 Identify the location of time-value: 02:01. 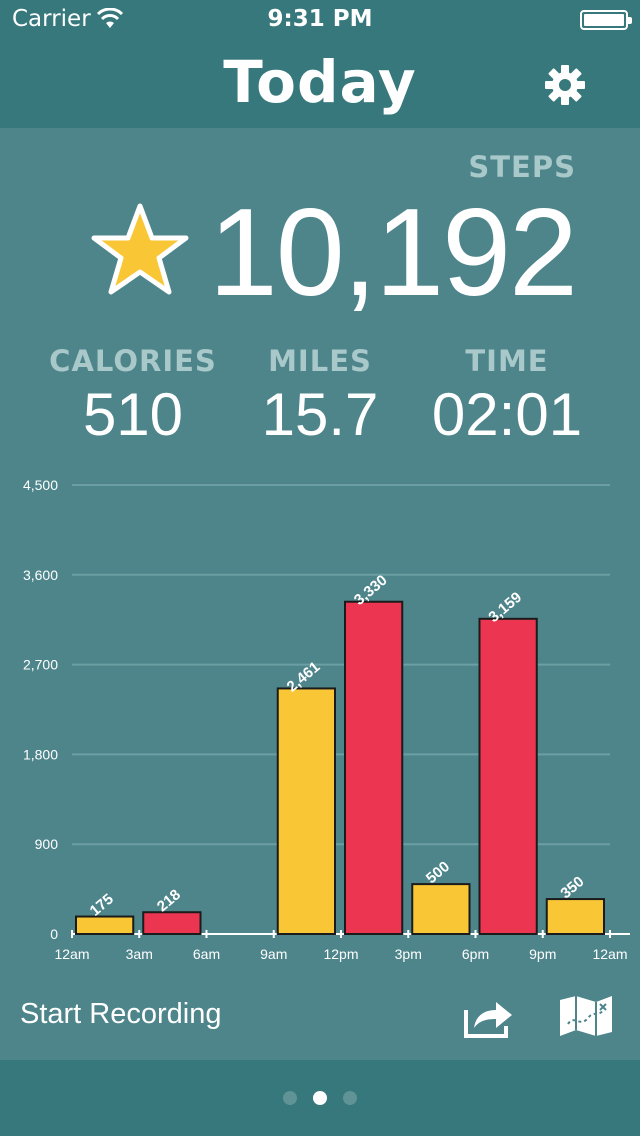
(507, 414).